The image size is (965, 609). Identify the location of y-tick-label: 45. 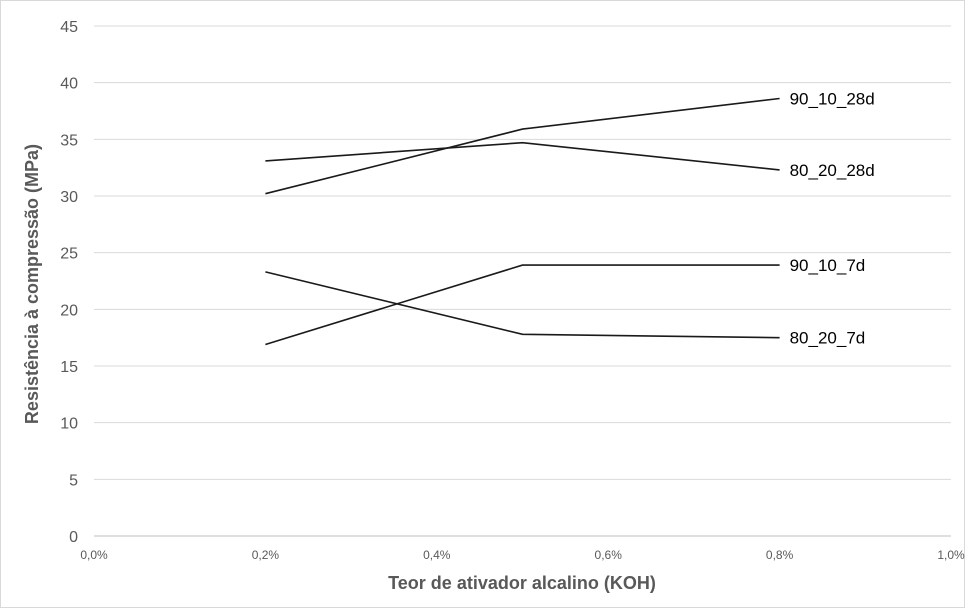
(69, 27).